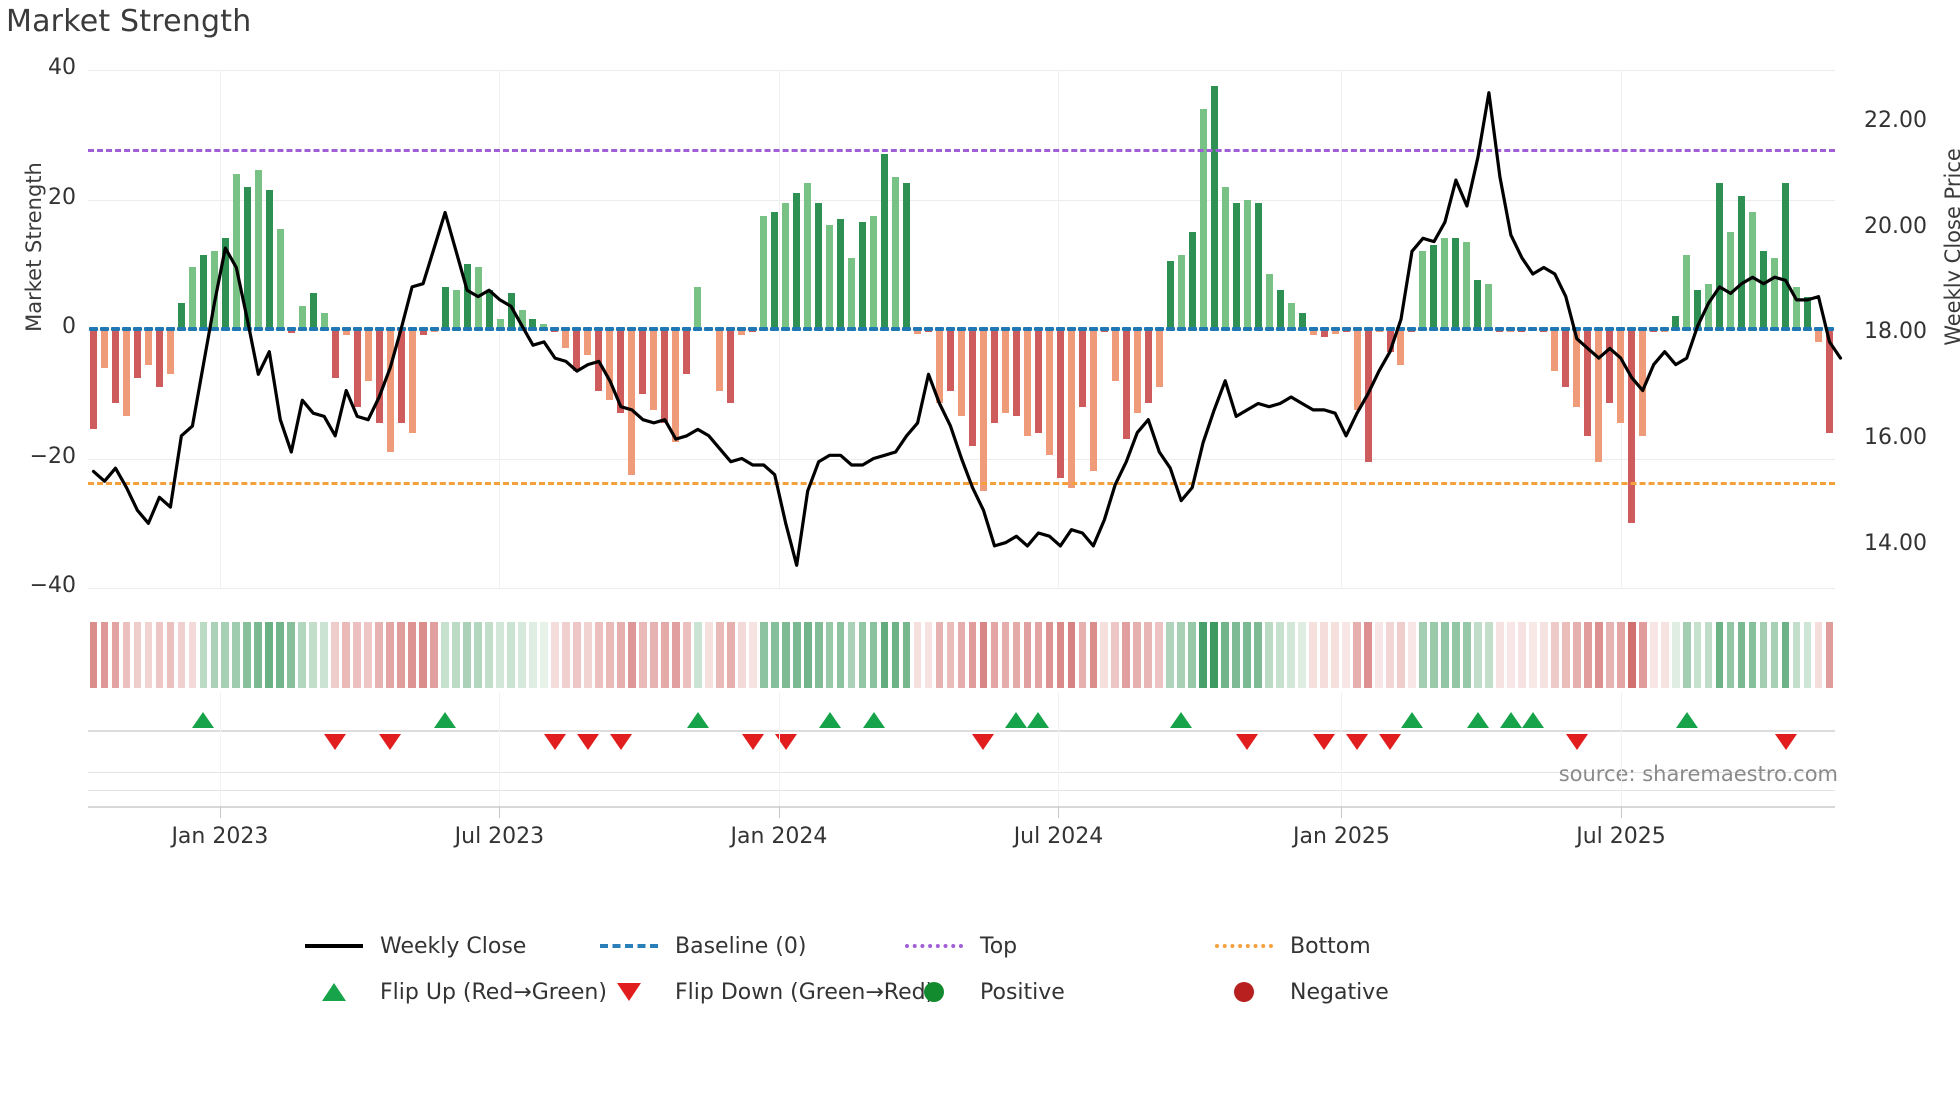 The image size is (1960, 1102). I want to click on legend-item-negative: Negative, so click(1299, 992).